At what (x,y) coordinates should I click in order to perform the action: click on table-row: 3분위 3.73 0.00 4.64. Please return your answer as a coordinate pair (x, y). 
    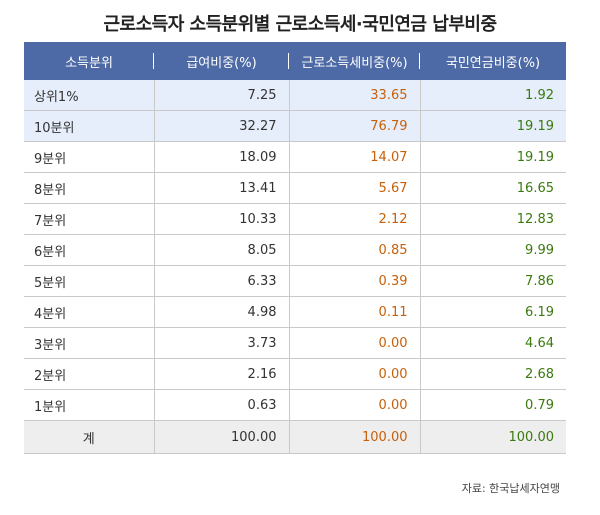
    Looking at the image, I should click on (295, 343).